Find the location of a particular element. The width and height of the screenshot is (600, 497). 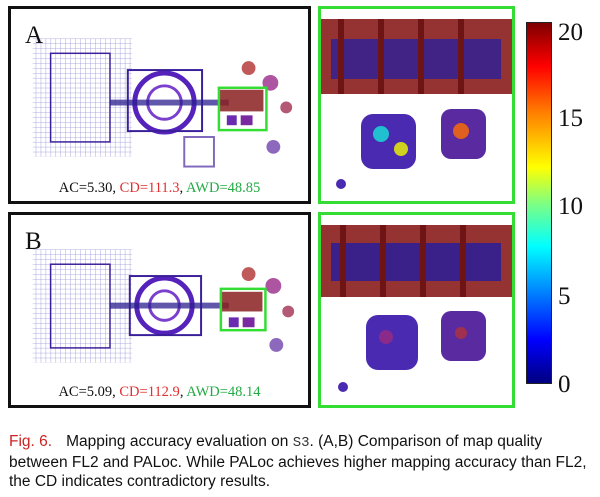

panel-b-ac: AC=5.09 is located at coordinates (85, 391).